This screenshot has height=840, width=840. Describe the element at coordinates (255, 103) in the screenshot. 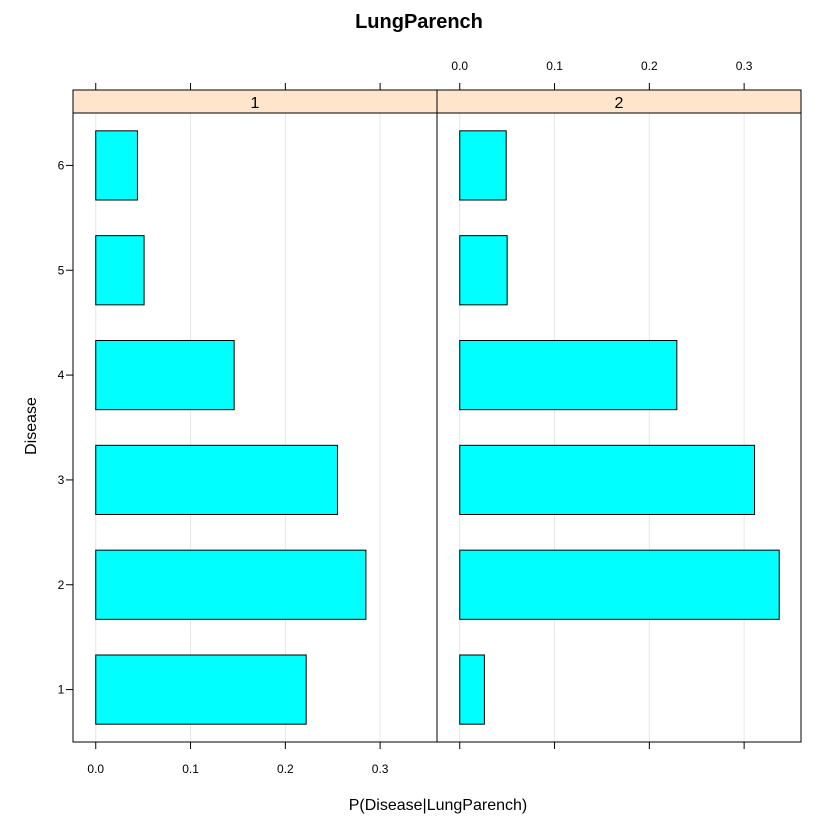

I see `strip-label-1: 1` at that location.